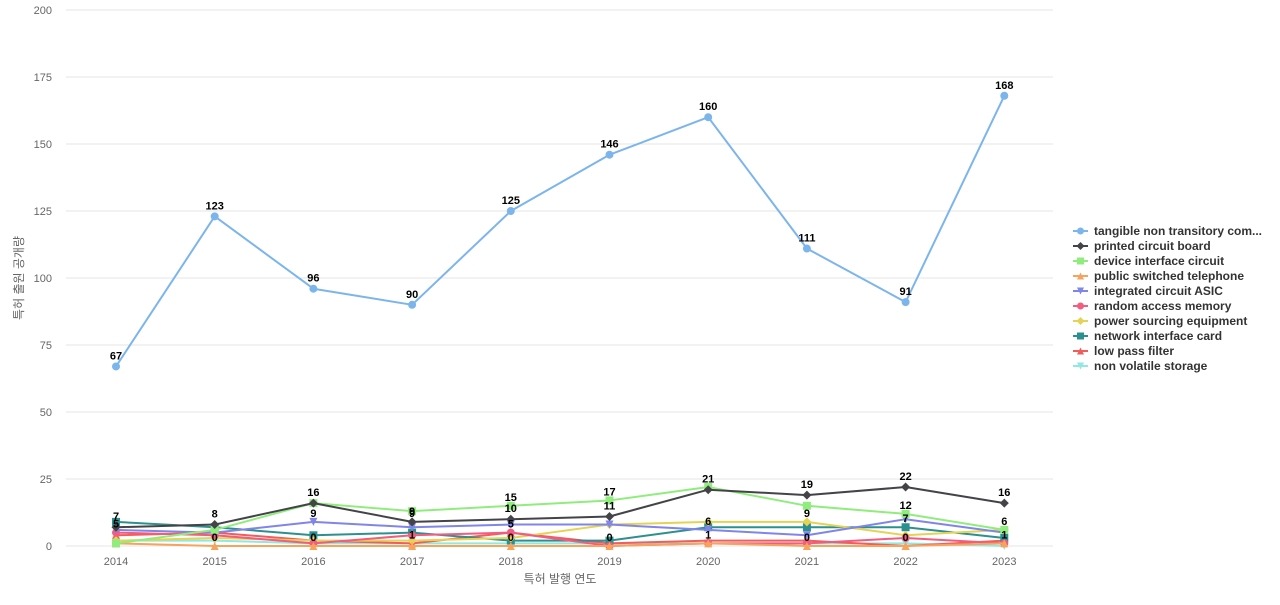 The height and width of the screenshot is (605, 1280). Describe the element at coordinates (708, 107) in the screenshot. I see `data-label: 160` at that location.